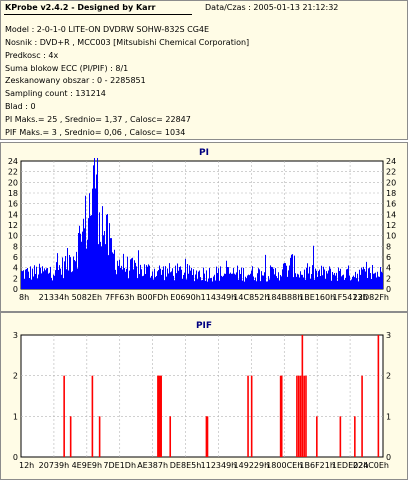  What do you see at coordinates (317, 465) in the screenshot?
I see `x-tick-label: 1B6F21h` at bounding box center [317, 465].